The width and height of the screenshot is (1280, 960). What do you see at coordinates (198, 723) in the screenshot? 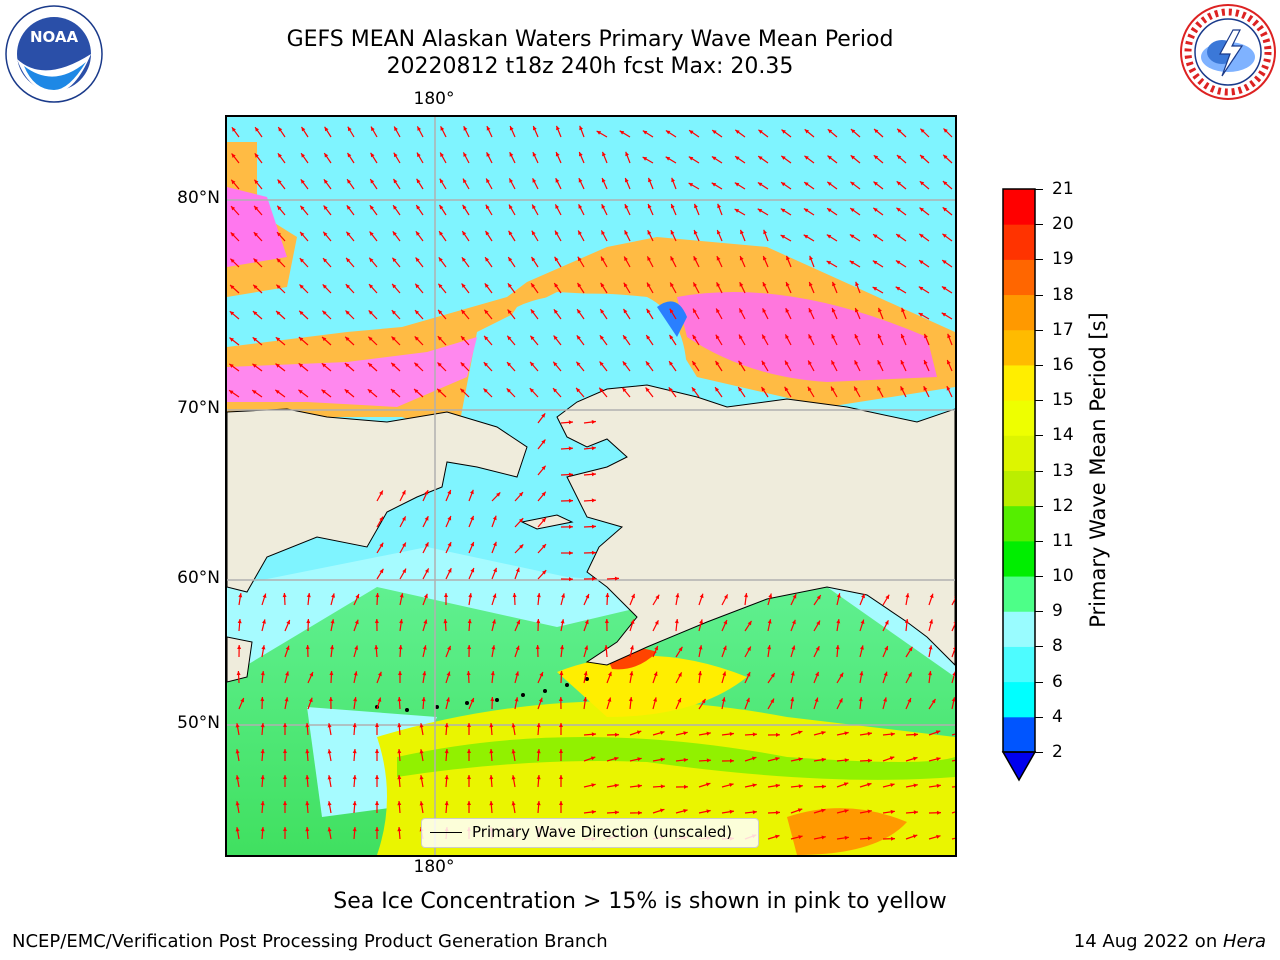
I see `lat-label-50: 50°N` at bounding box center [198, 723].